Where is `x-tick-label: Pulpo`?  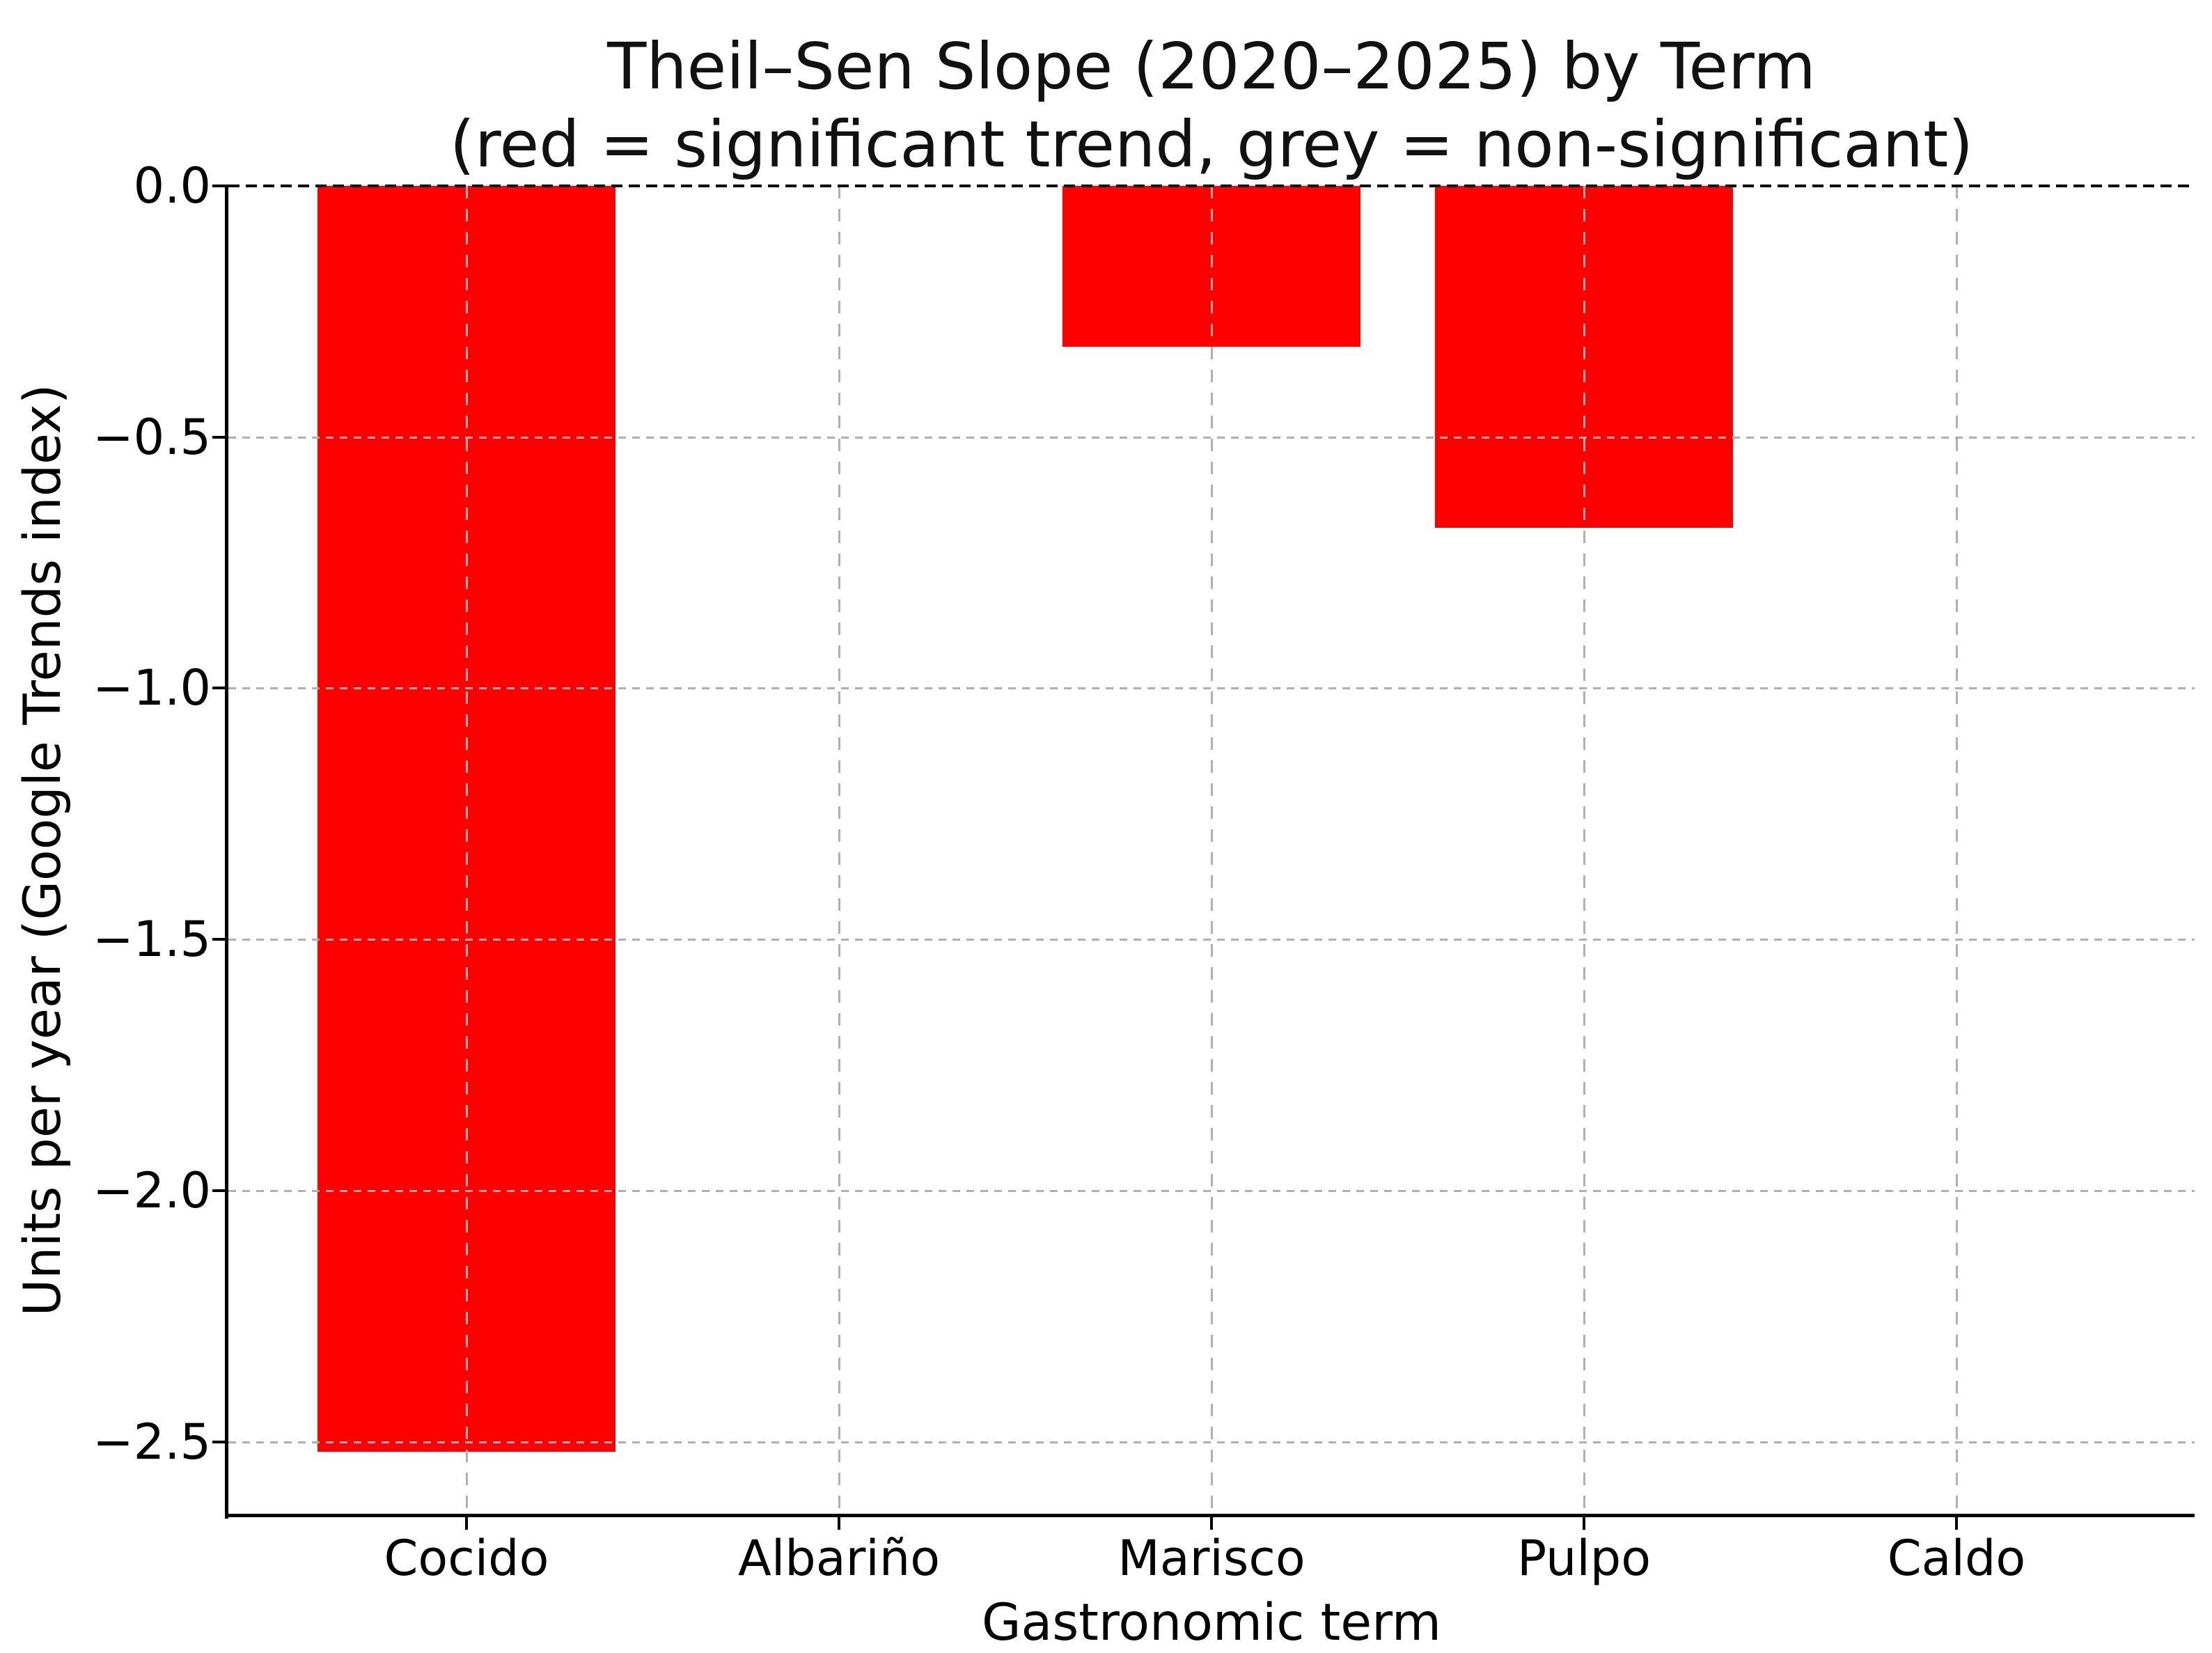 x-tick-label: Pulpo is located at coordinates (1584, 1558).